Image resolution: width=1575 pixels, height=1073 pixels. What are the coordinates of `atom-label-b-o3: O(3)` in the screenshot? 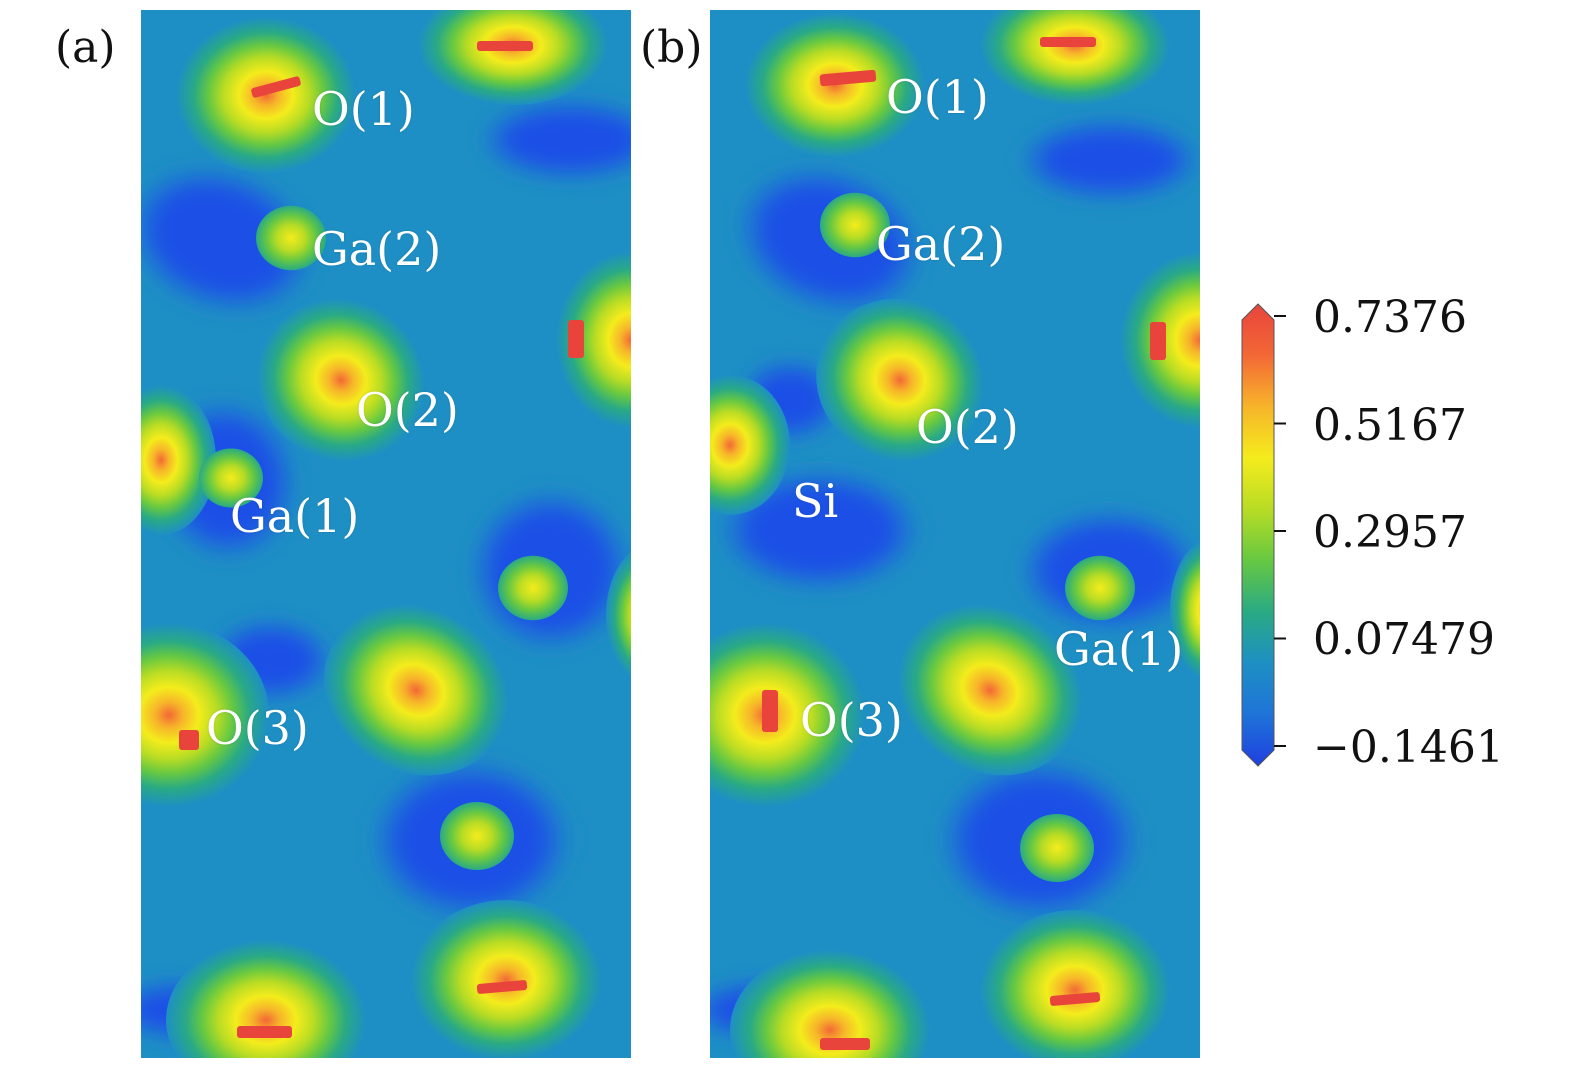 It's located at (851, 720).